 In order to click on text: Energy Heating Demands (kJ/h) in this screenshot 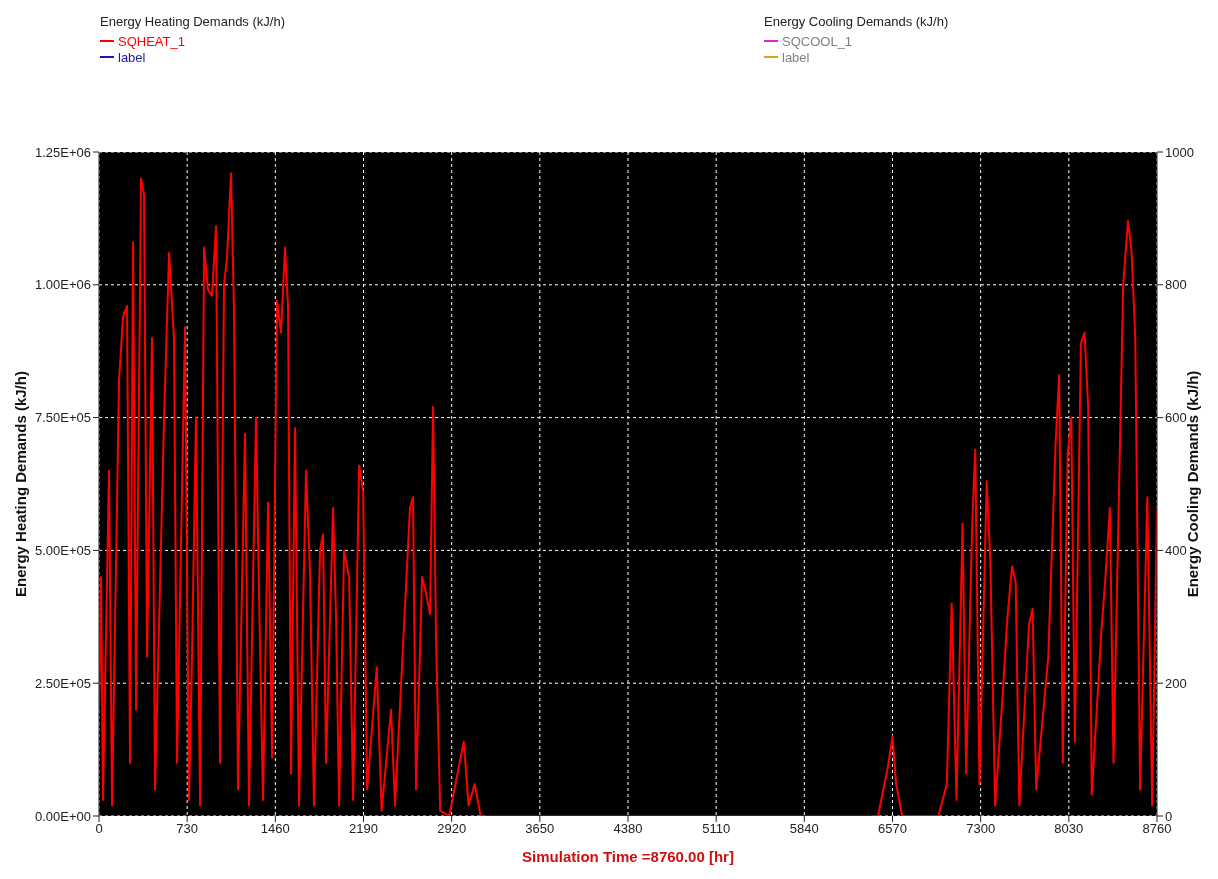, I will do `click(192, 21)`.